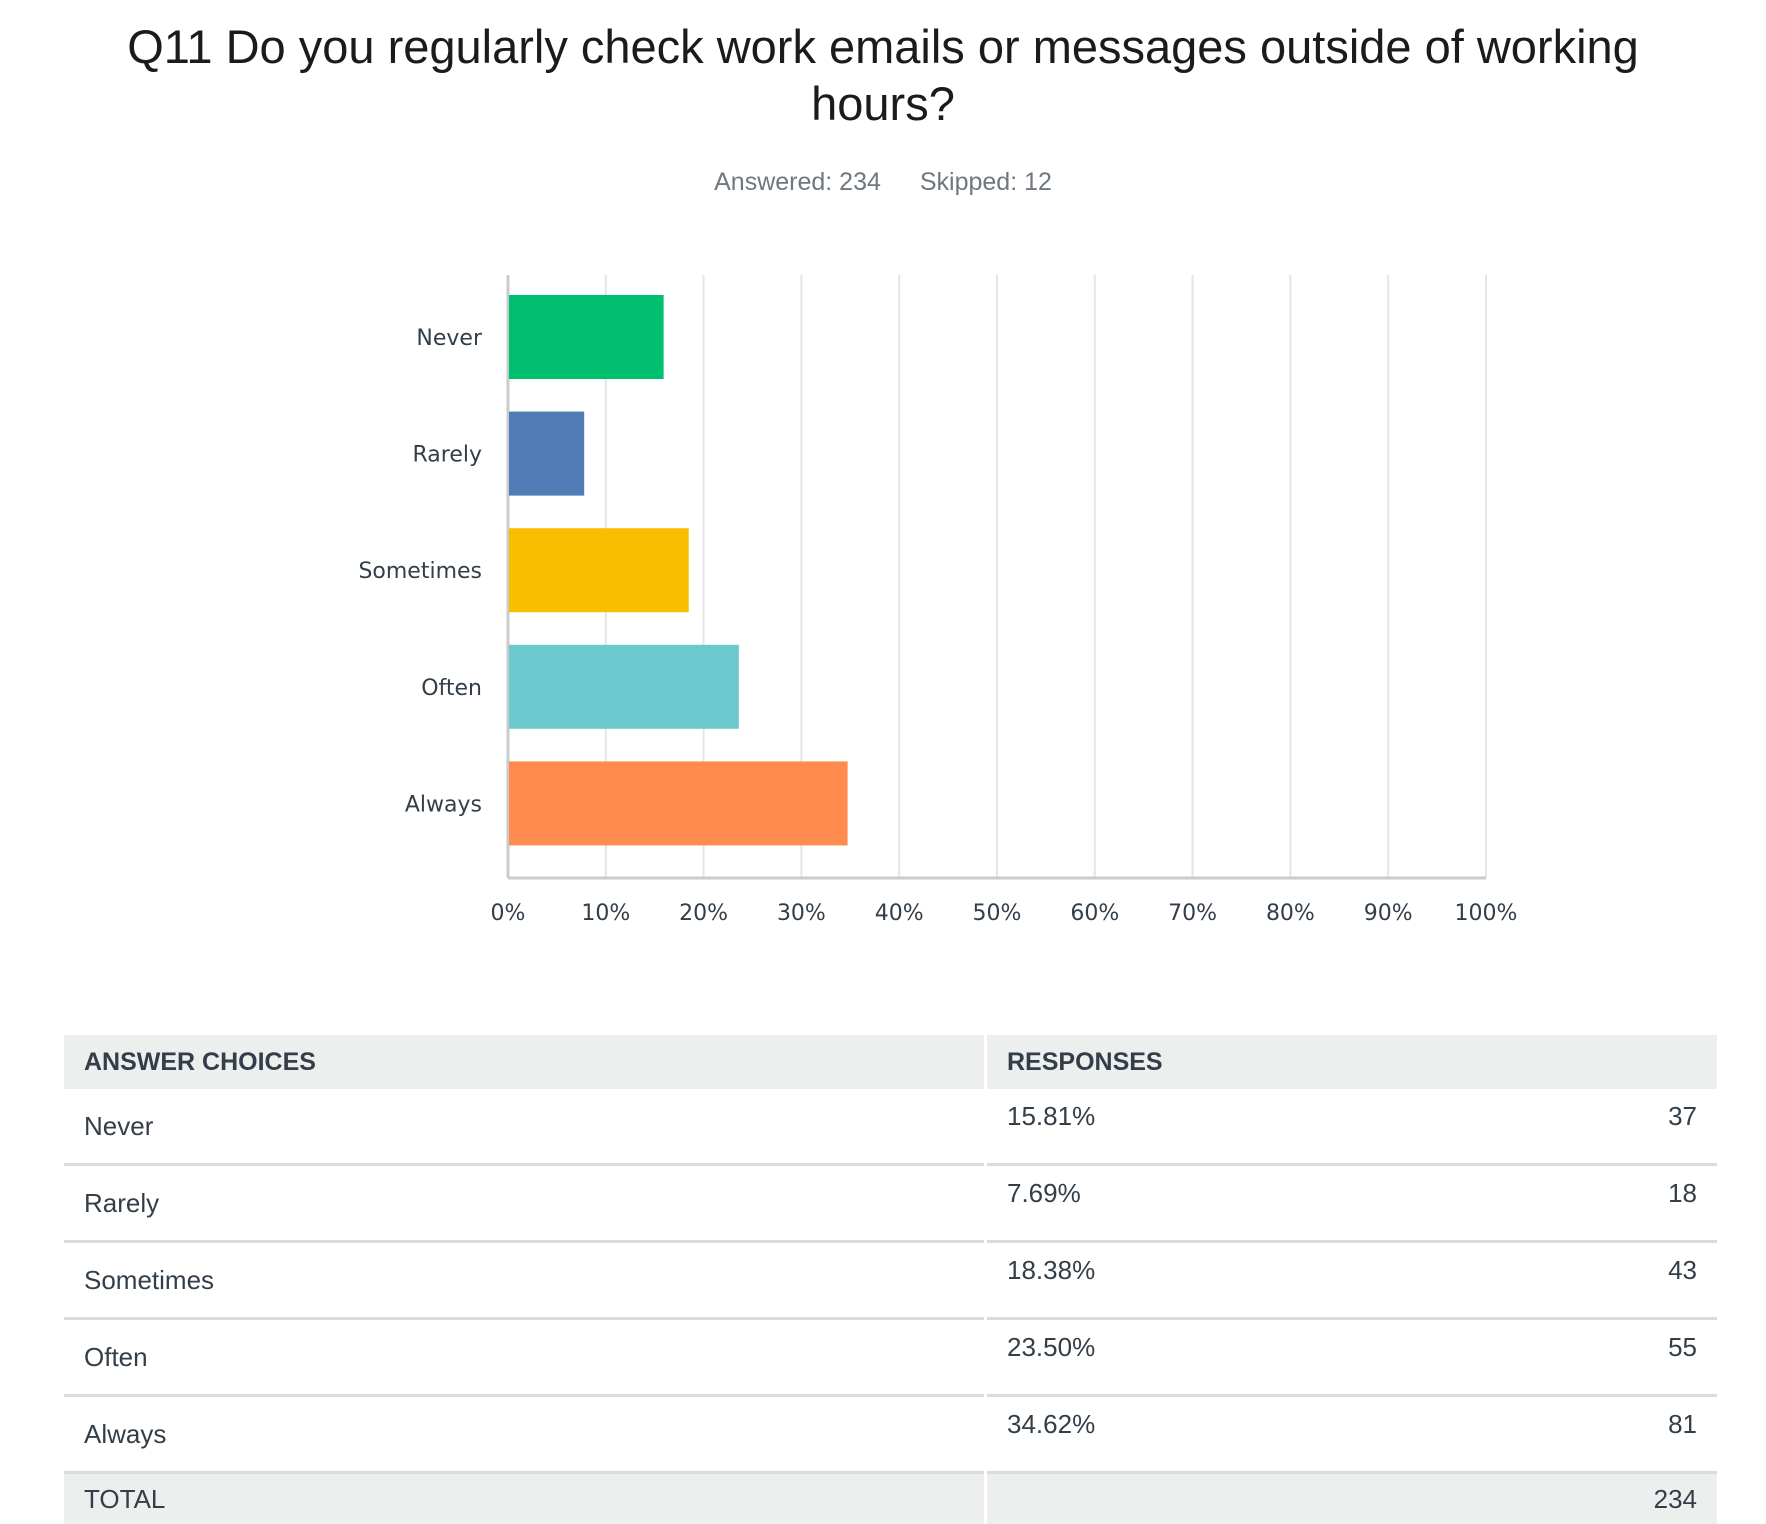 The height and width of the screenshot is (1524, 1766). I want to click on y-category-label: Rarely, so click(447, 455).